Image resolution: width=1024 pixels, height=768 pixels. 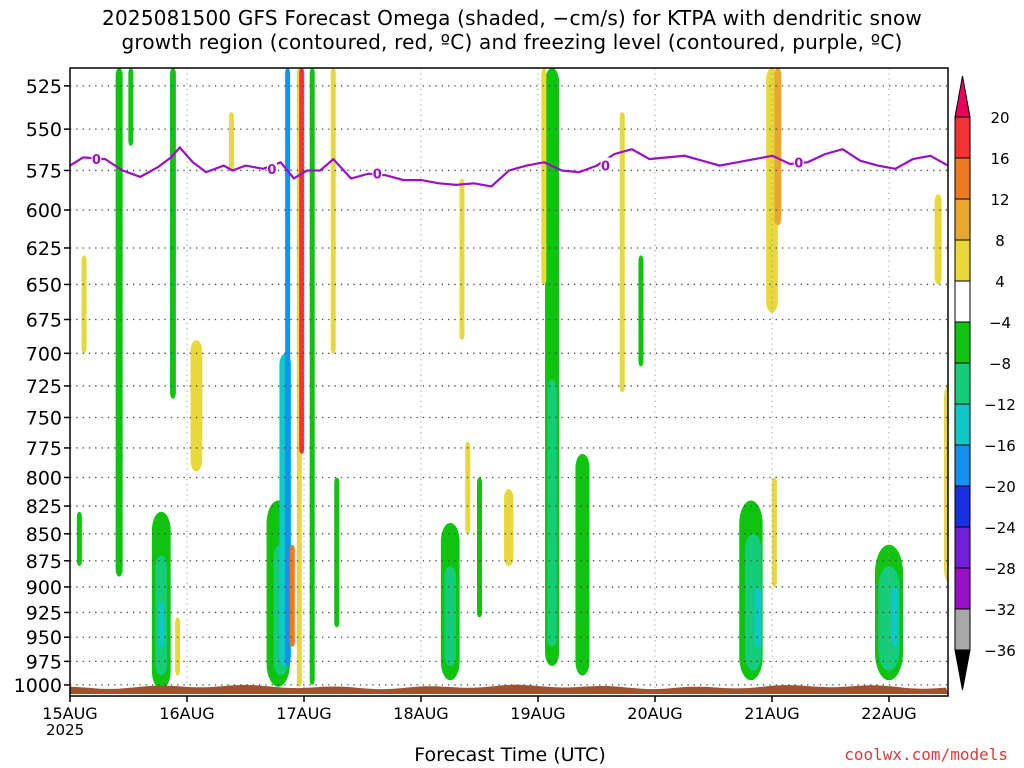 I want to click on y-tick-label-600: 600, so click(x=44, y=211).